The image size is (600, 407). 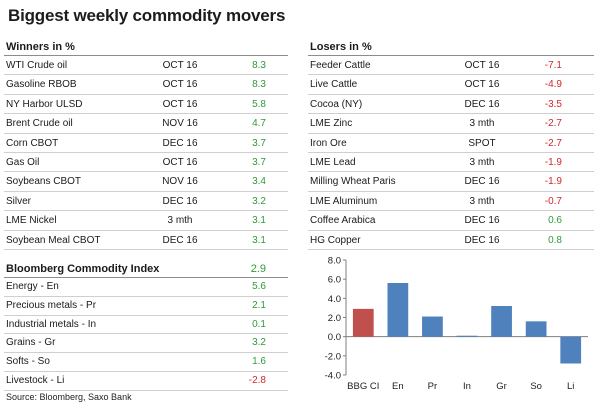 What do you see at coordinates (259, 104) in the screenshot?
I see `percent-change: 5.8` at bounding box center [259, 104].